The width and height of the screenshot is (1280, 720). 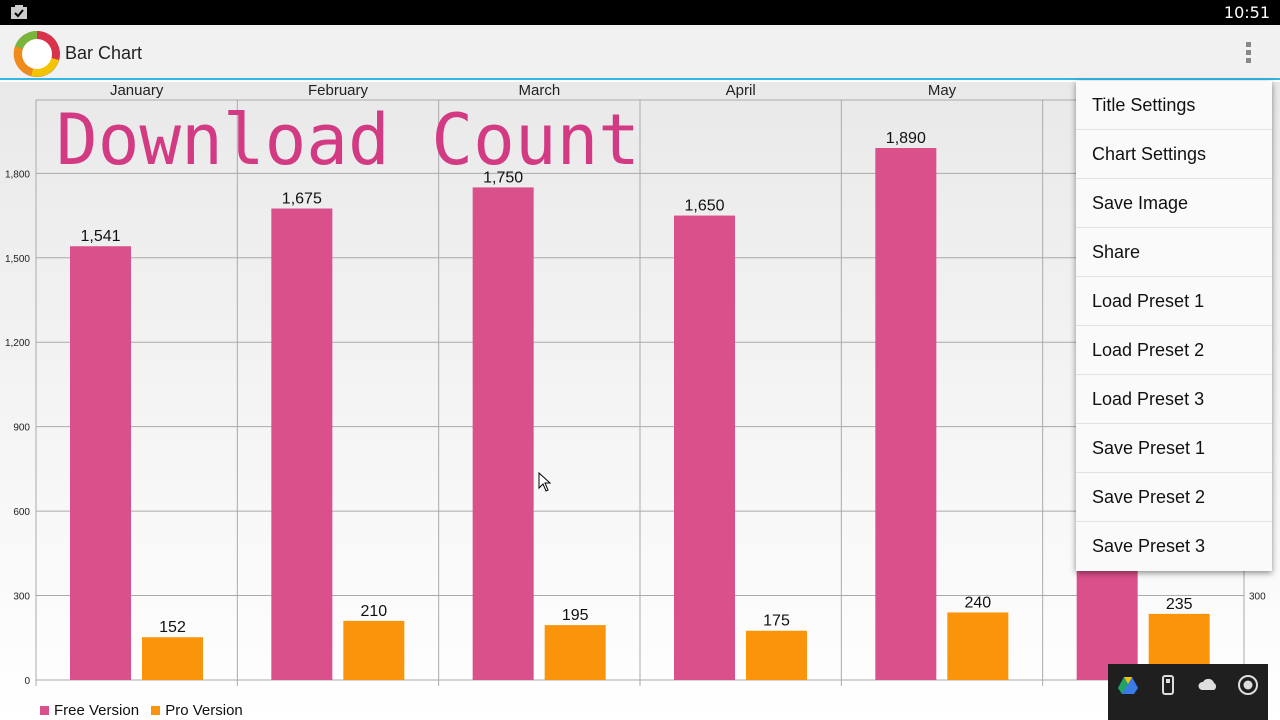 I want to click on y-tick-label: 1,800, so click(x=17, y=174).